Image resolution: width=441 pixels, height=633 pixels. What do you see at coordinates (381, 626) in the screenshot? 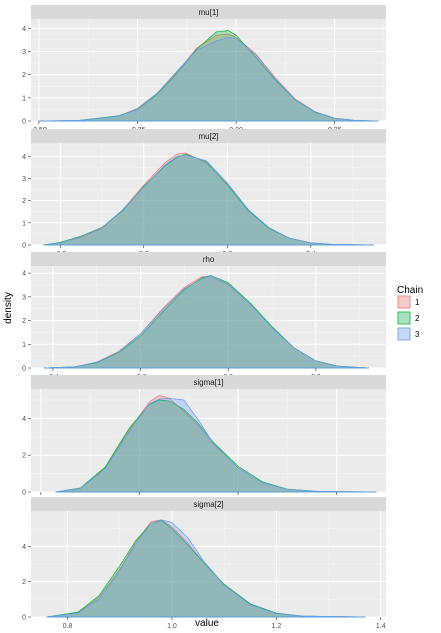
I see `x-tick-label: 1.4` at bounding box center [381, 626].